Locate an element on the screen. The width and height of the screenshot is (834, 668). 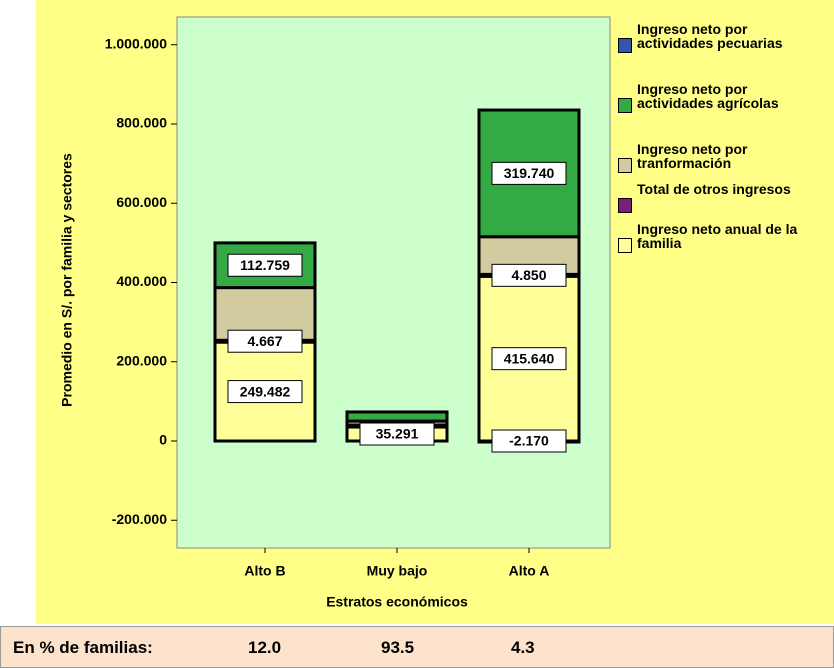
footer-value: 4.3 is located at coordinates (523, 647).